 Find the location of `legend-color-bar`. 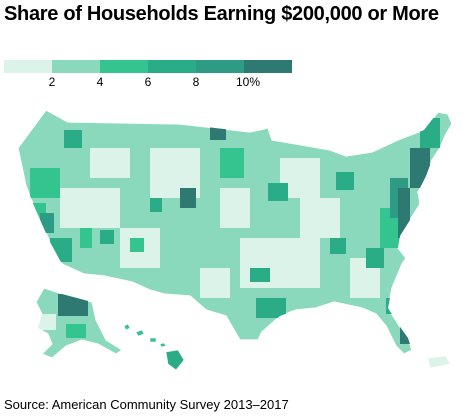

legend-color-bar is located at coordinates (148, 66).